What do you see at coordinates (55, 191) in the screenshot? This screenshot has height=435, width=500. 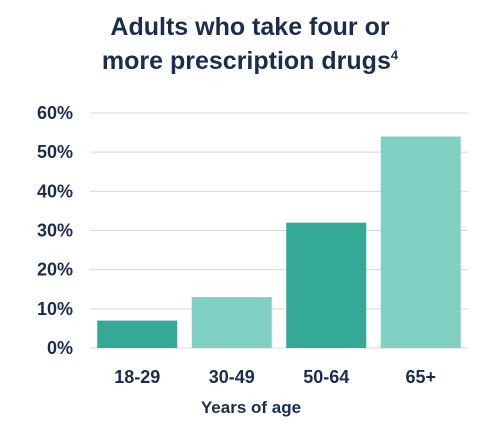 I see `y-tick-label: 40%` at bounding box center [55, 191].